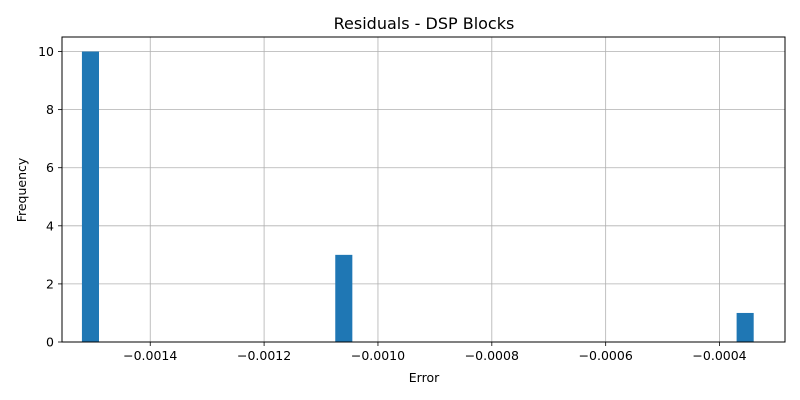 The width and height of the screenshot is (800, 400). Describe the element at coordinates (264, 355) in the screenshot. I see `x-tick-label: −0.0012` at that location.